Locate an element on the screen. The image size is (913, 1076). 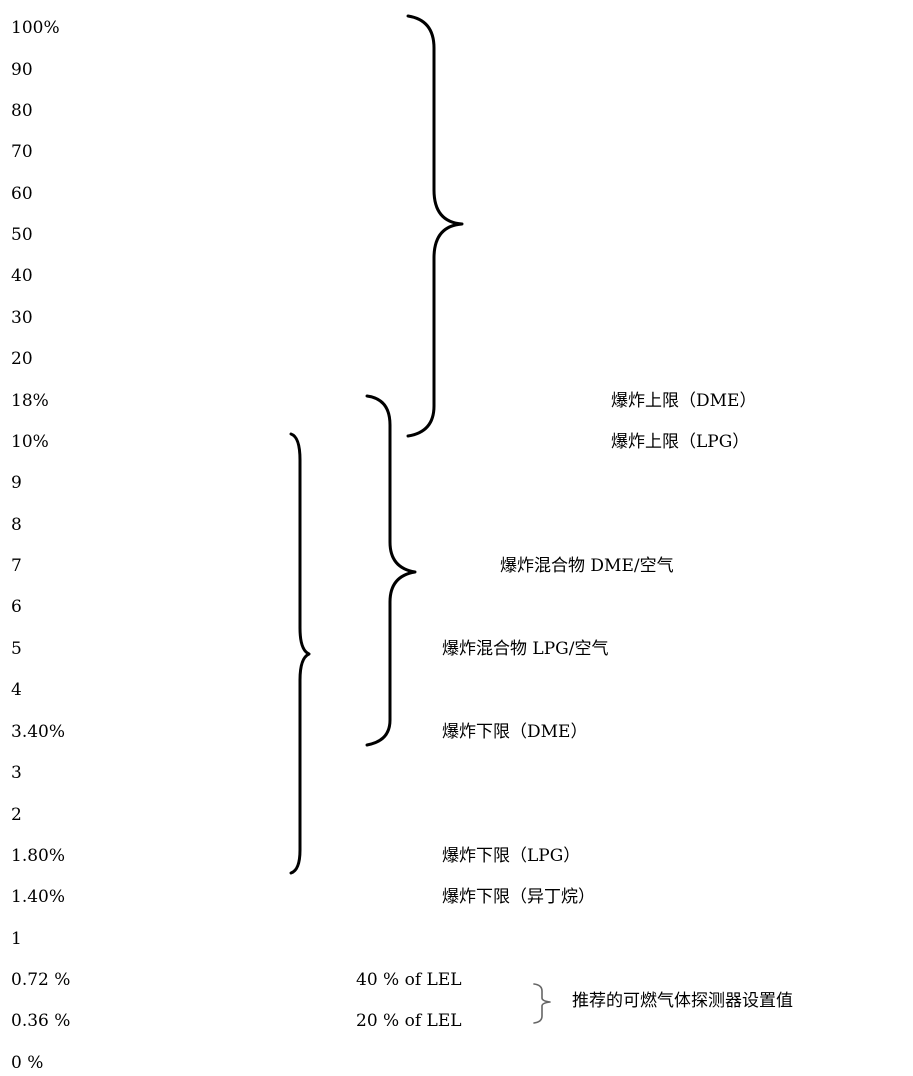
scale-label-5: 5 is located at coordinates (16, 649).